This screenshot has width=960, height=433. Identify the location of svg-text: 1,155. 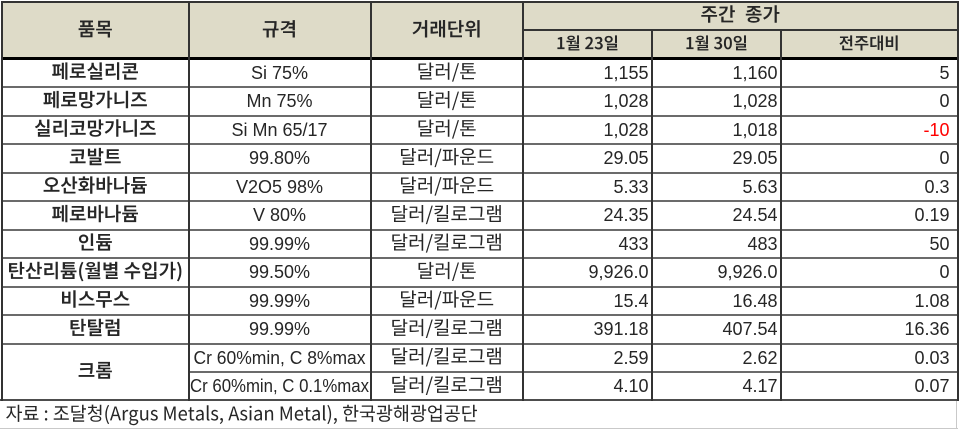
(625, 73).